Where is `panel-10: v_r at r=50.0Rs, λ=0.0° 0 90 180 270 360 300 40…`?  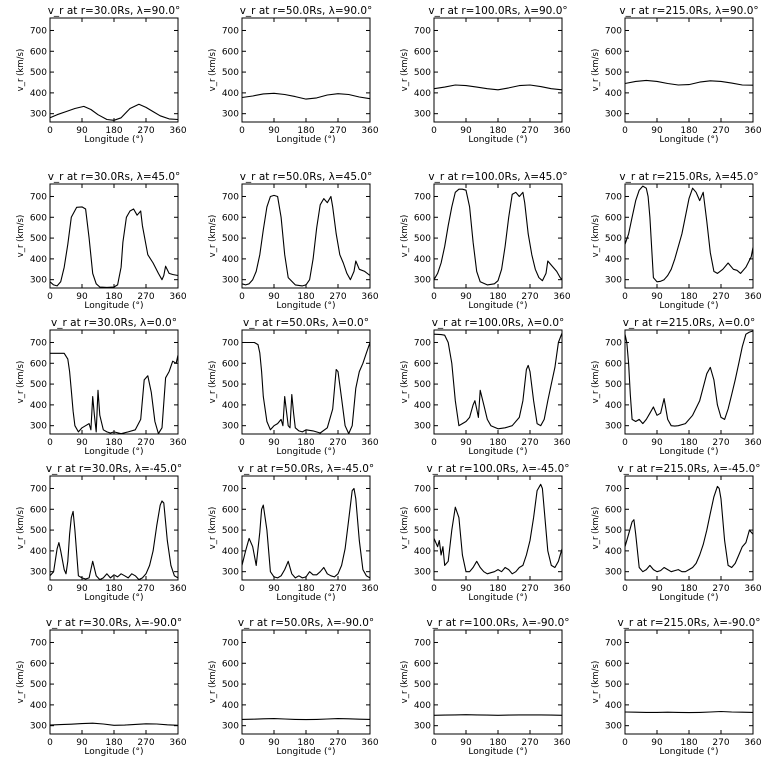
panel-10: v_r at r=50.0Rs, λ=0.0° 0 90 180 270 360 300 40… is located at coordinates (293, 387).